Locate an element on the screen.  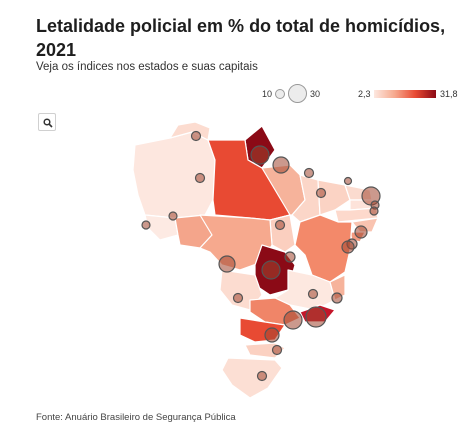
capital-salvador is located at coordinates (348, 247).